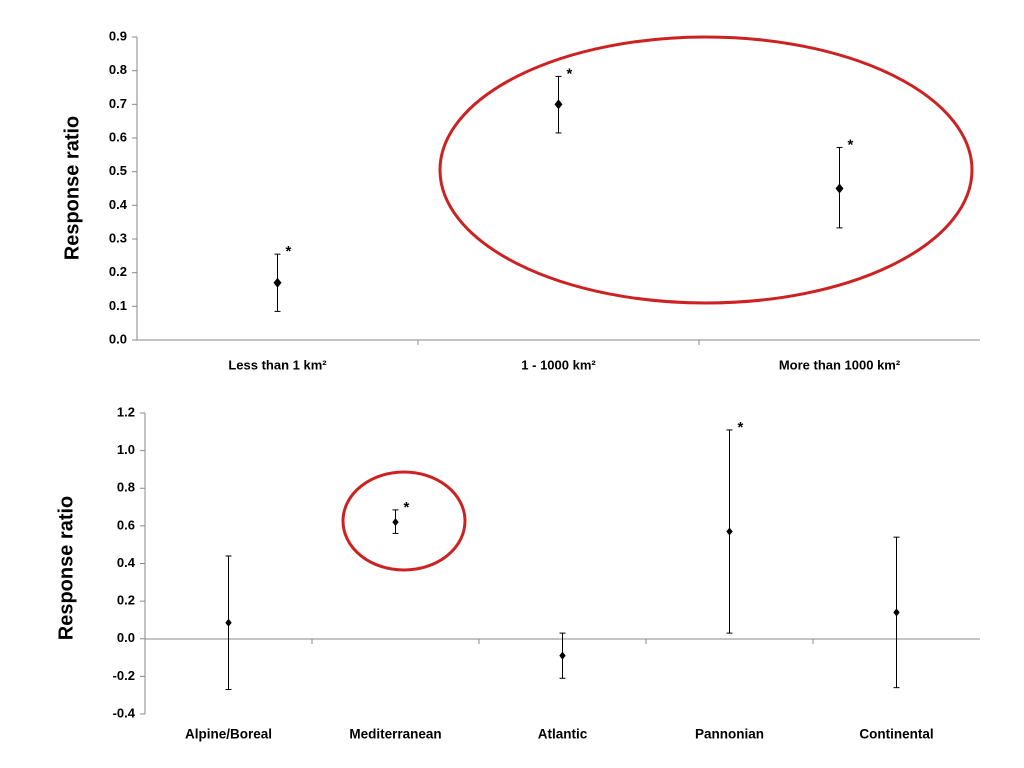 The image size is (1024, 768). What do you see at coordinates (118, 170) in the screenshot?
I see `chart1-y-tick-label: 0.5` at bounding box center [118, 170].